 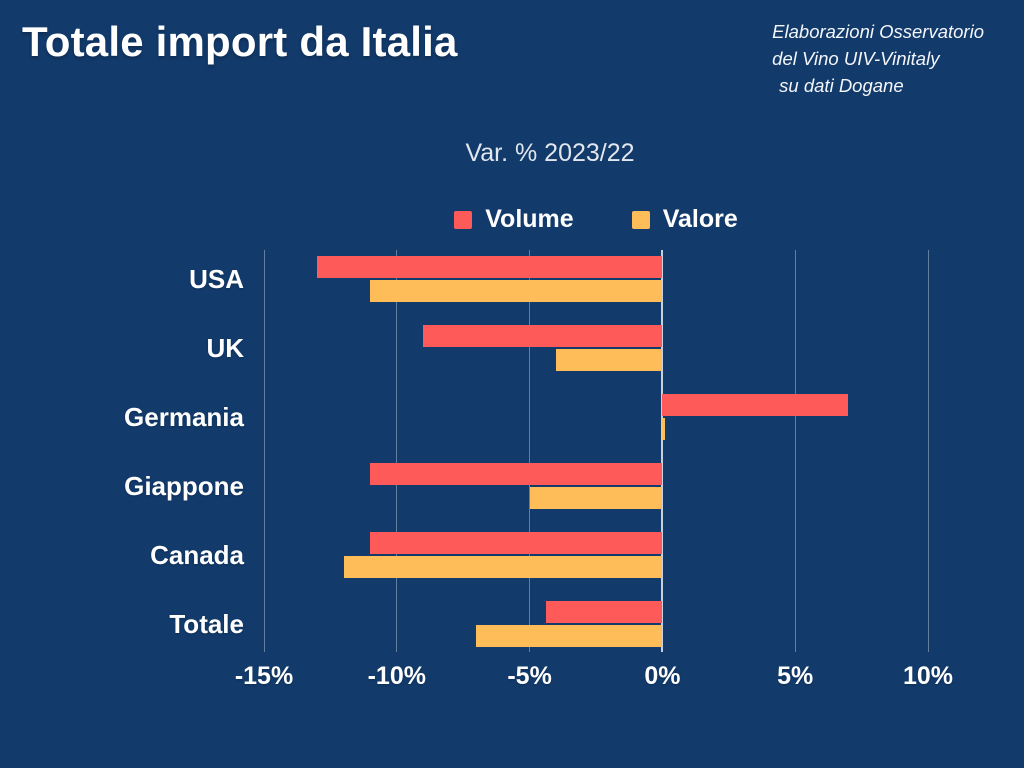 What do you see at coordinates (206, 623) in the screenshot?
I see `category-label-totale: Totale` at bounding box center [206, 623].